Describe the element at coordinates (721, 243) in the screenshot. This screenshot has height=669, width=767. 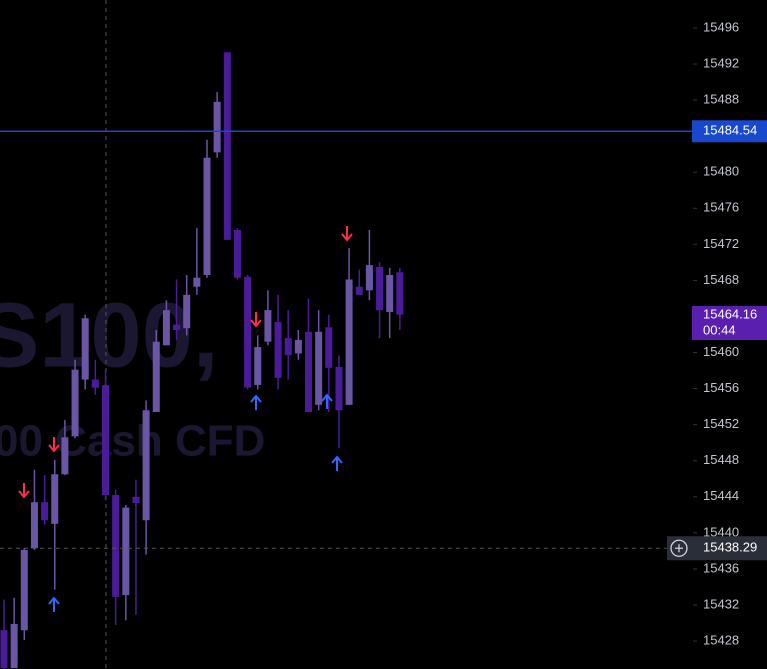
I see `y-tick-label: 15472` at that location.